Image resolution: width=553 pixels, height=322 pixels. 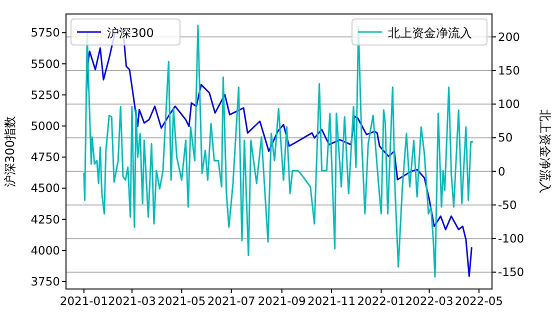 What do you see at coordinates (332, 301) in the screenshot?
I see `x-tick-label: 2021-11` at bounding box center [332, 301].